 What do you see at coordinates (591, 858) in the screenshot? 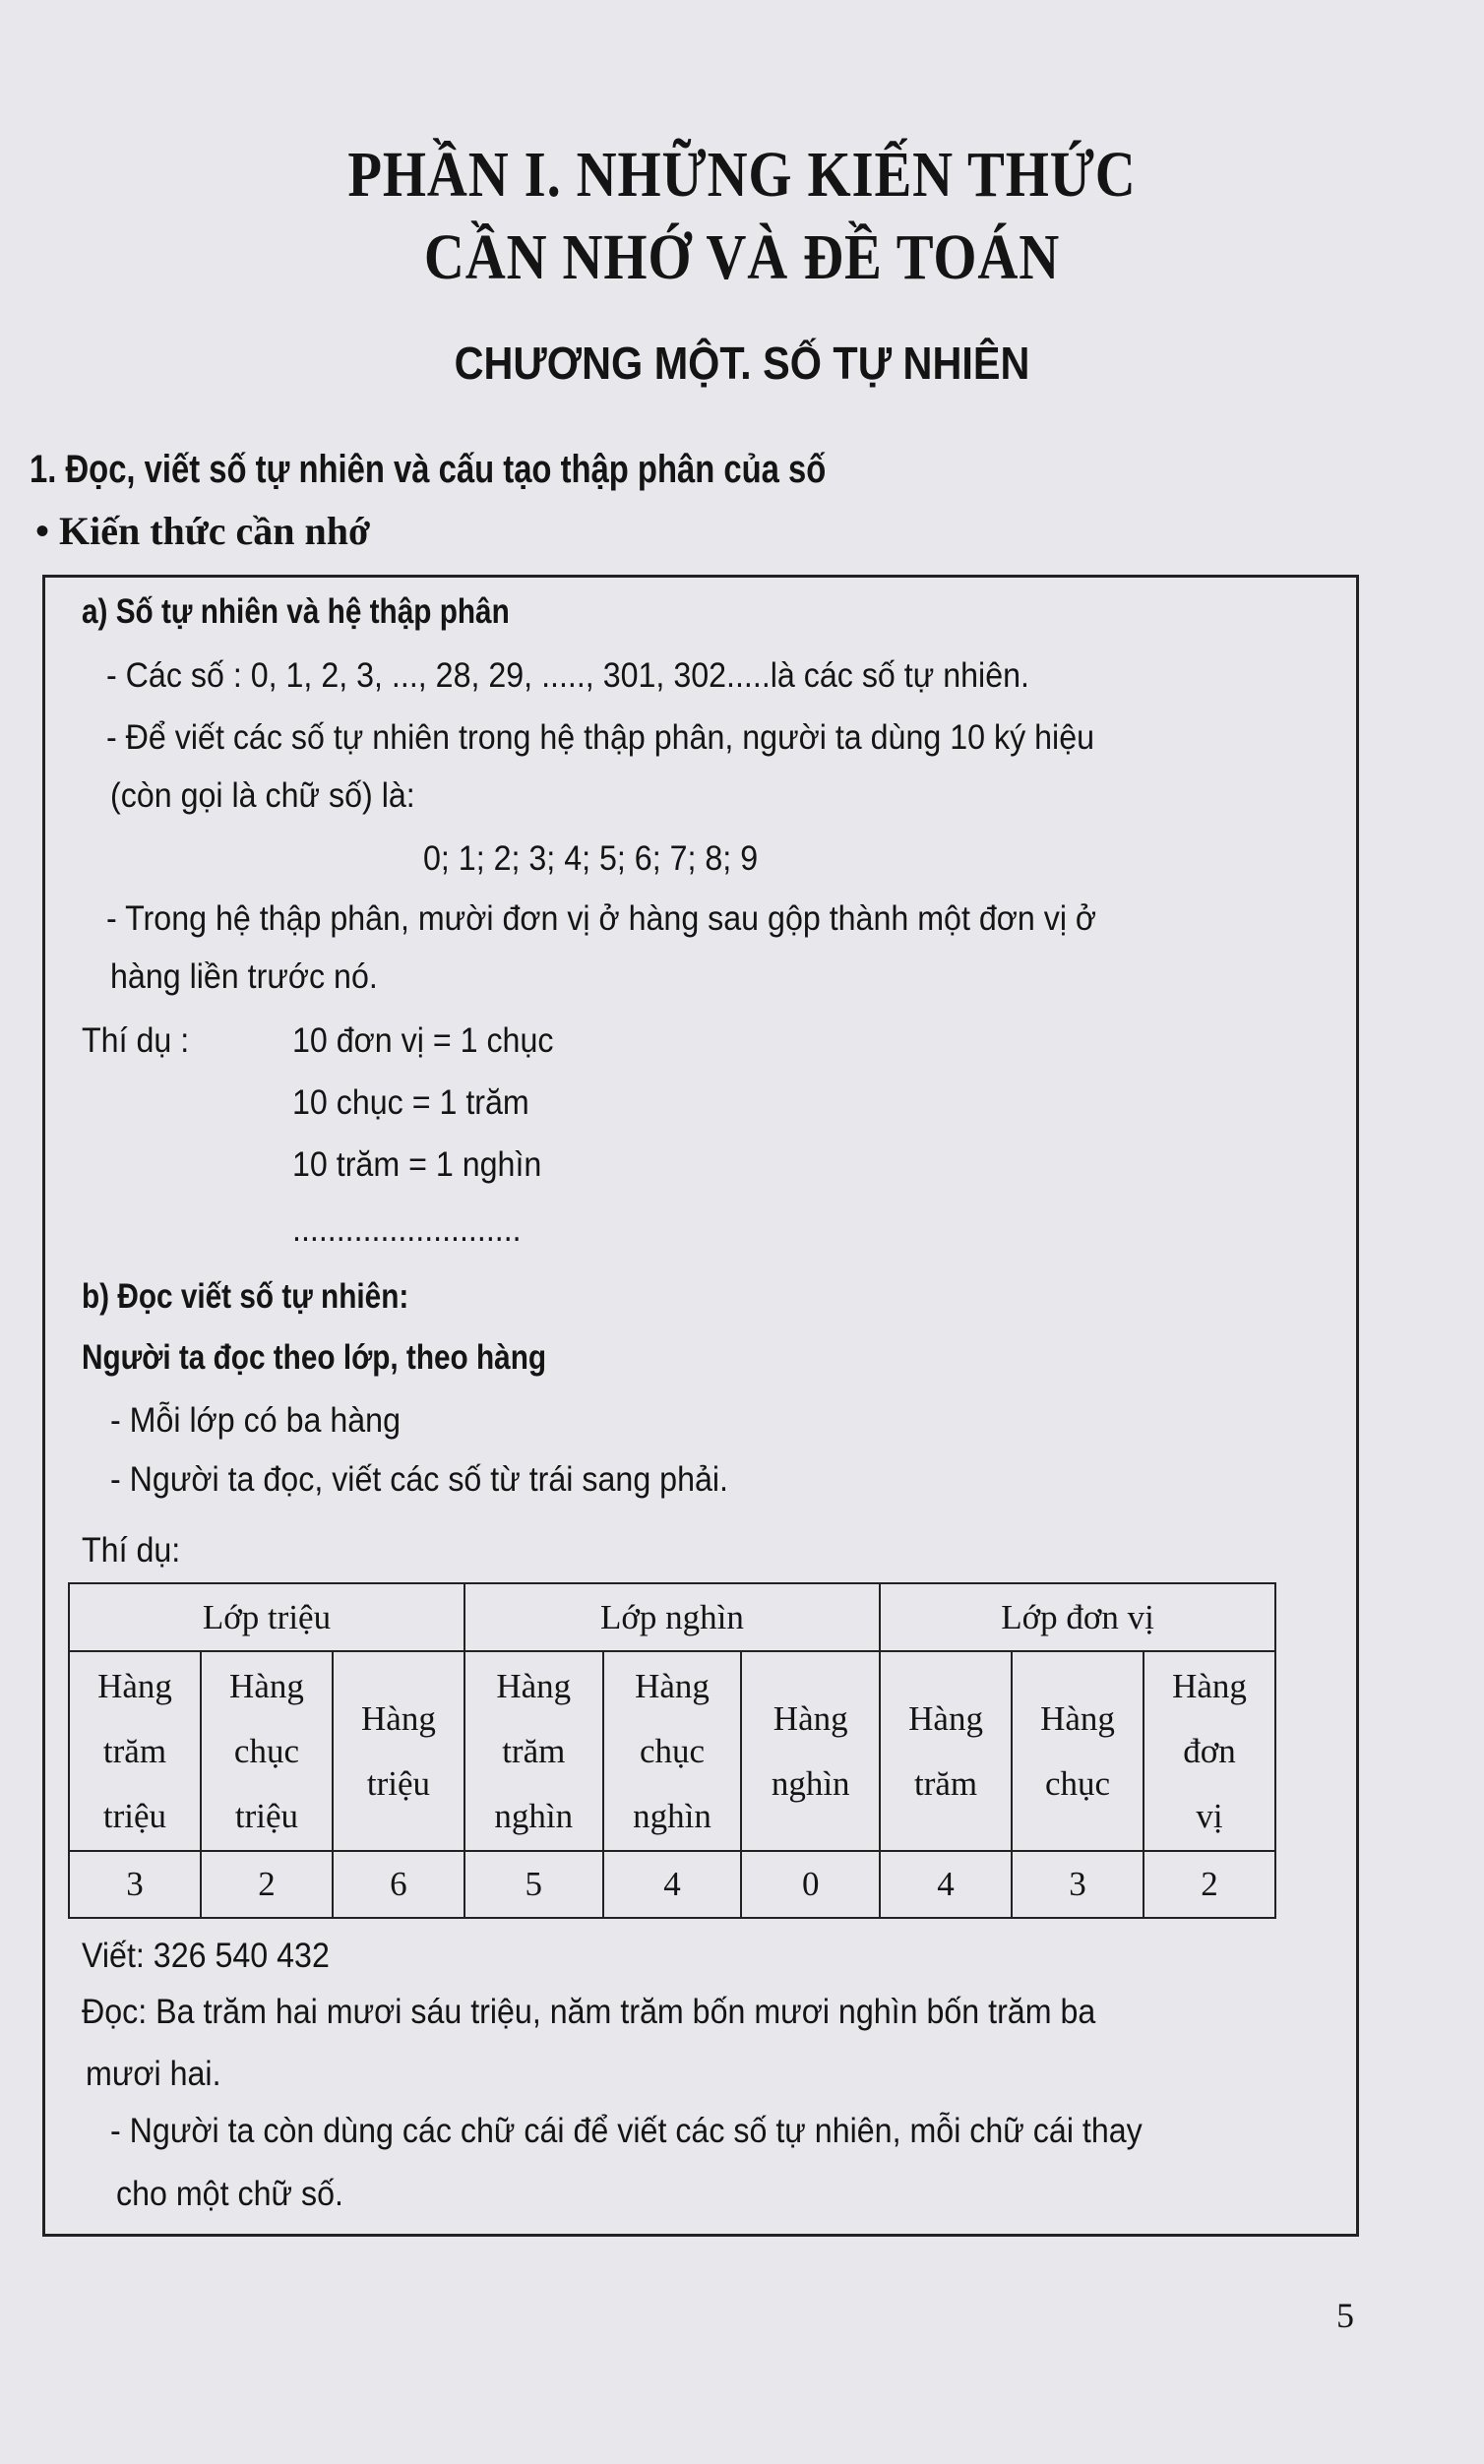
I see `digits-line: 0; 1; 2; 3; 4; 5; 6; 7; 8; 9` at bounding box center [591, 858].